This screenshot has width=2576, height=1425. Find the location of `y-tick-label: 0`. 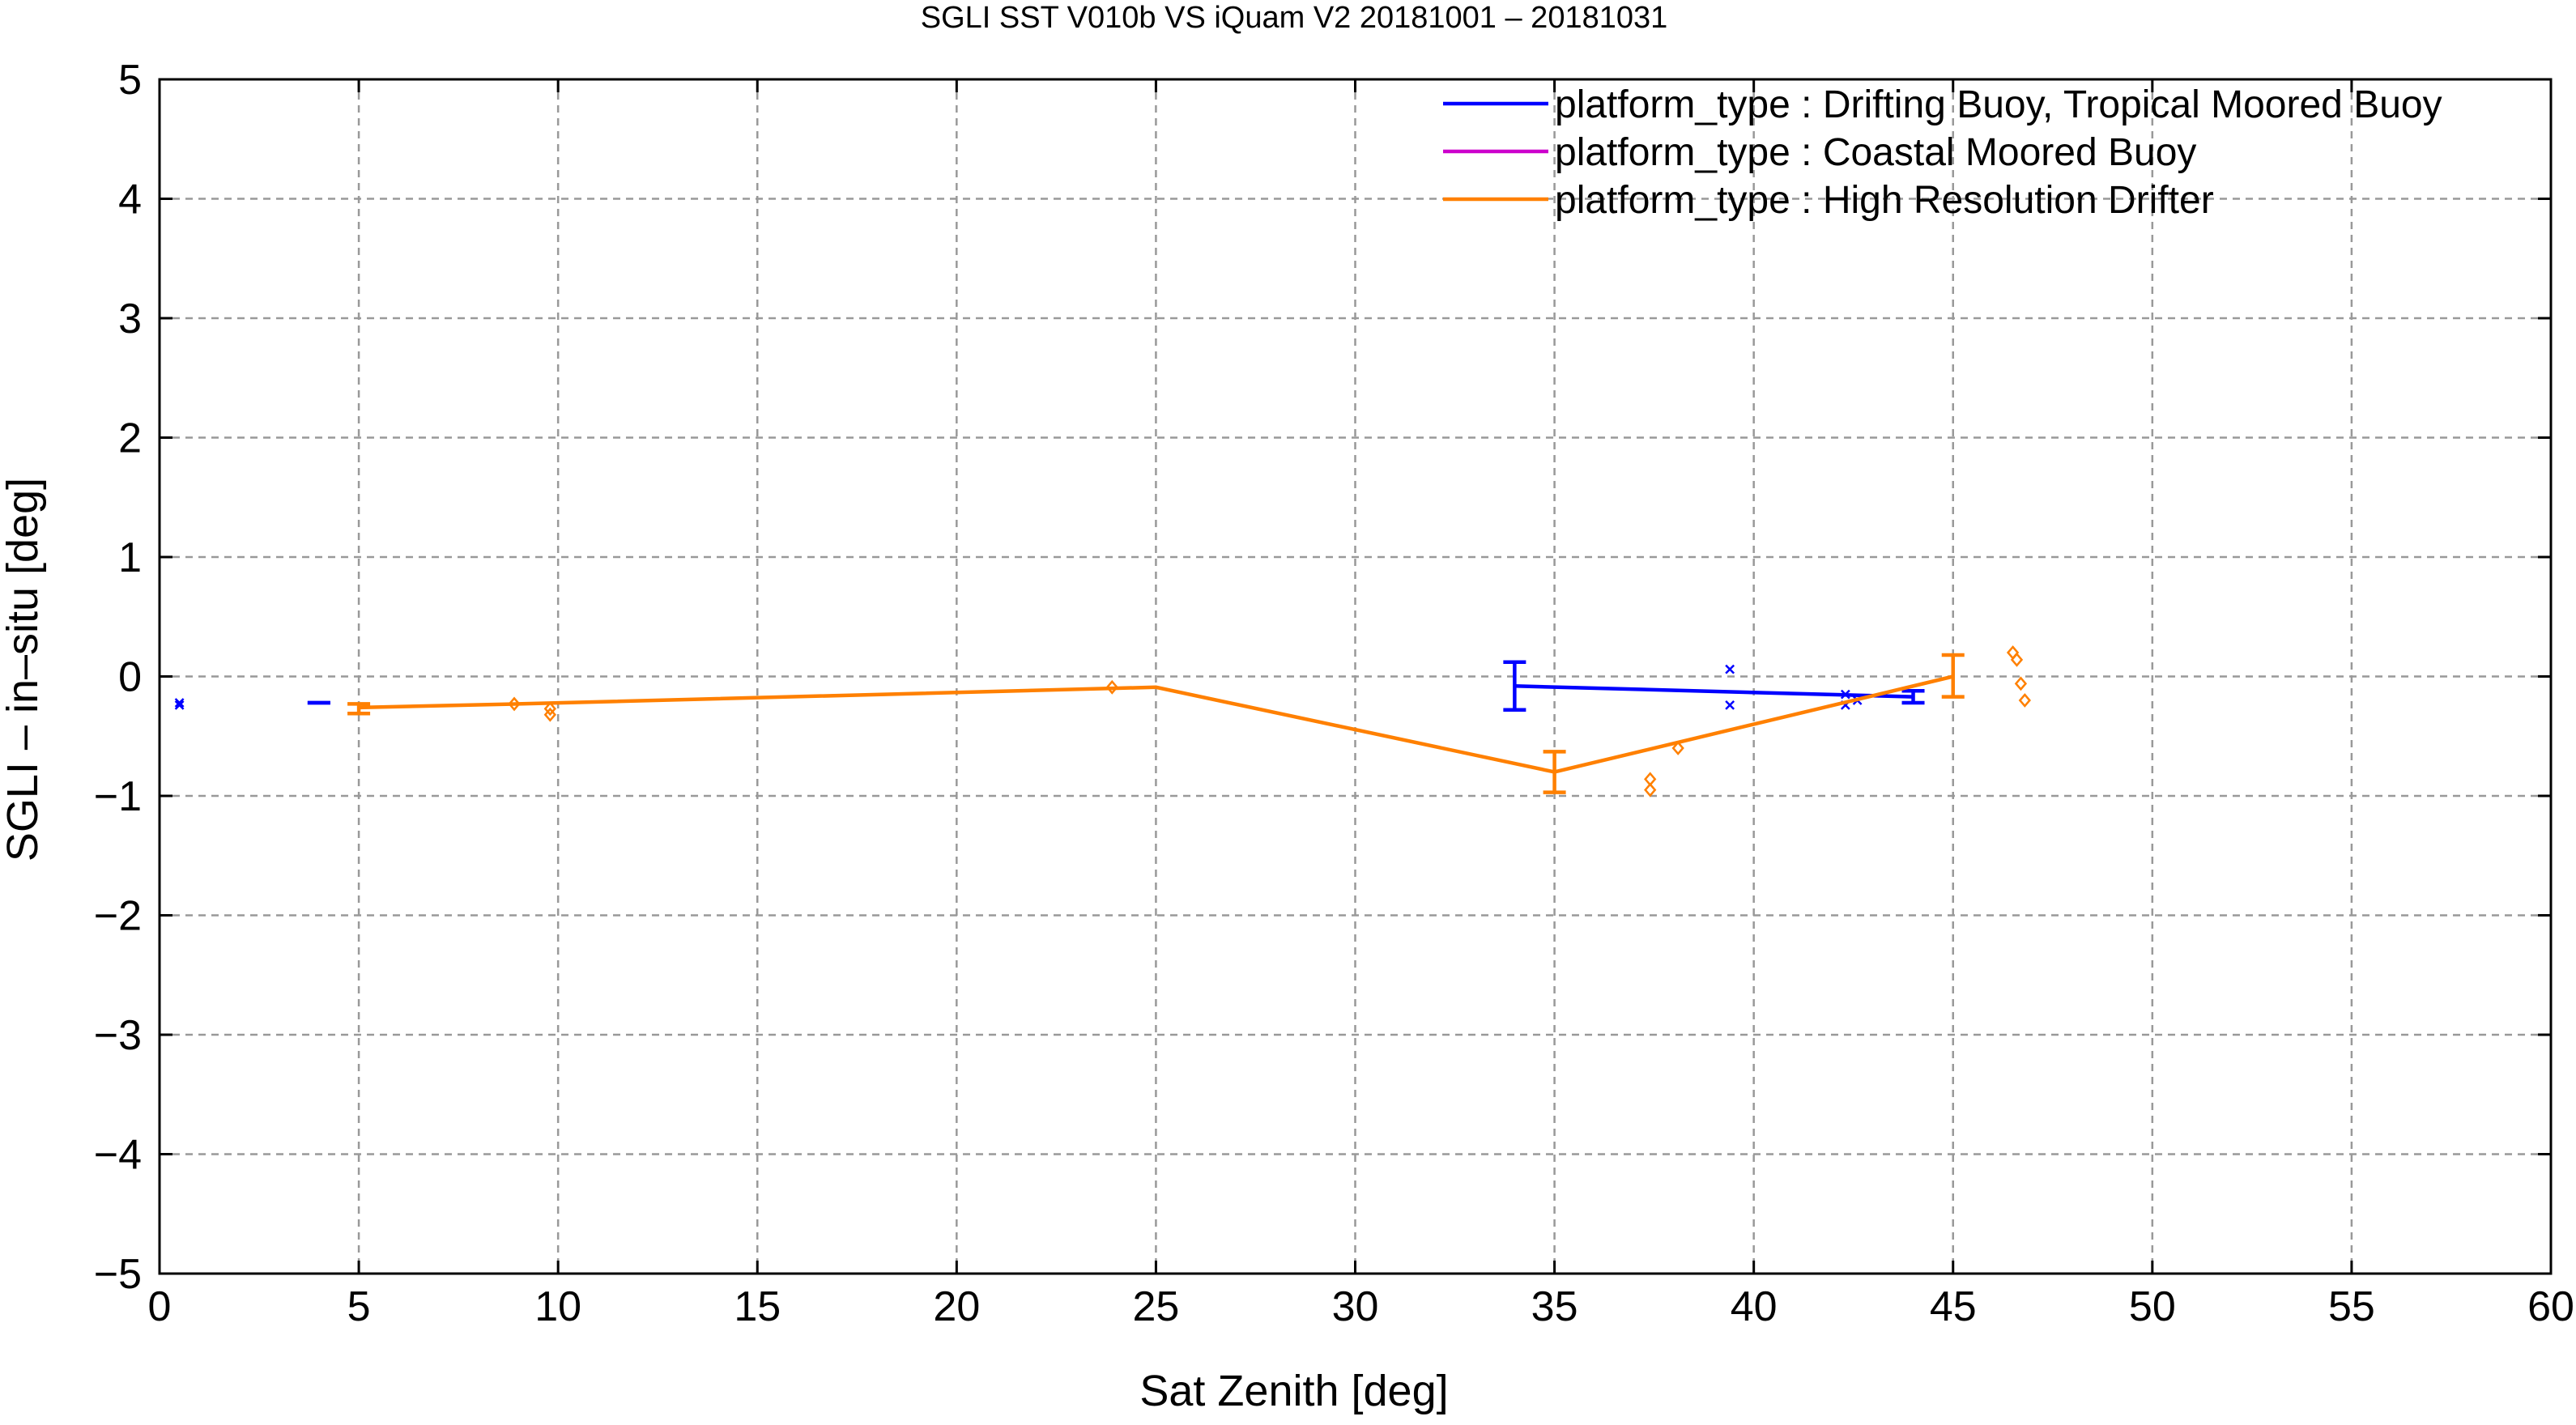

y-tick-label: 0 is located at coordinates (130, 677).